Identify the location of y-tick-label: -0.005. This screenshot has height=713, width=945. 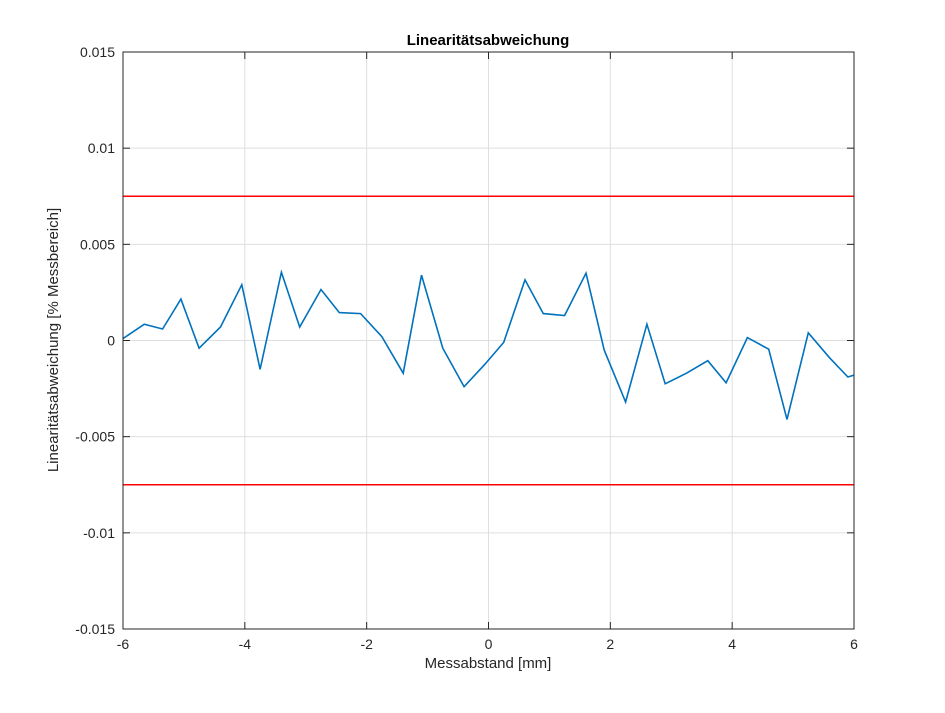
(95, 437).